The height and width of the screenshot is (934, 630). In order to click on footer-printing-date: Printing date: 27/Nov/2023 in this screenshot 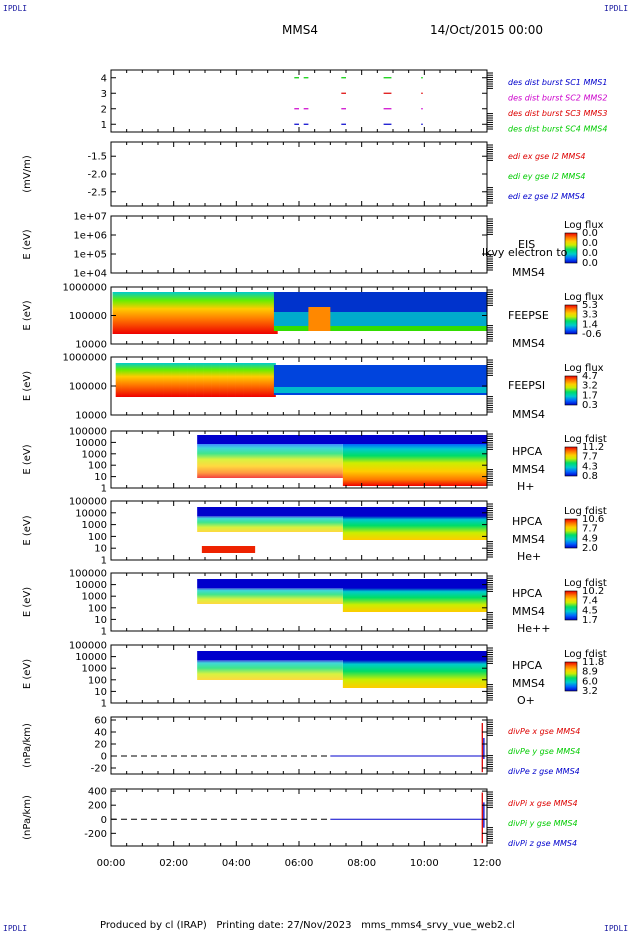, I will do `click(284, 925)`.